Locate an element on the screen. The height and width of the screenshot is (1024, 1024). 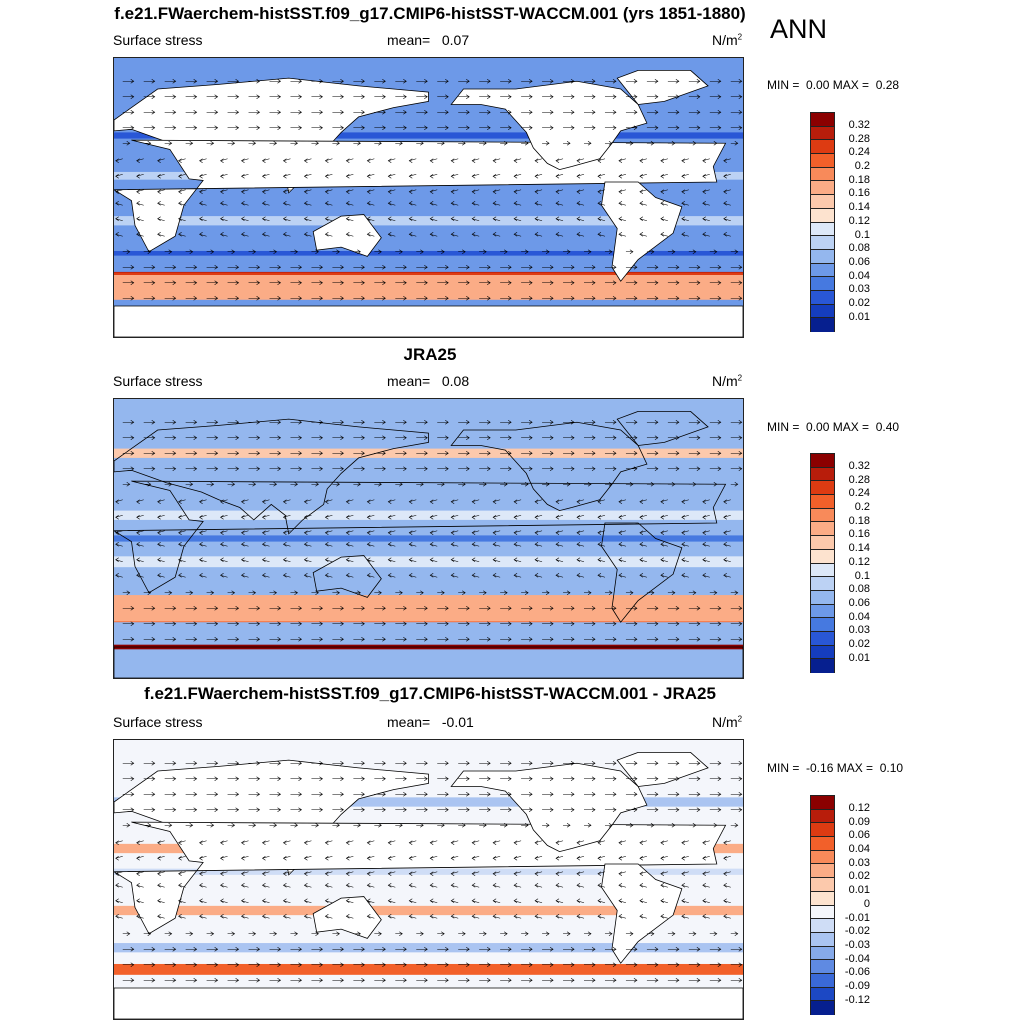
panel-2-colorbar is located at coordinates (822, 563).